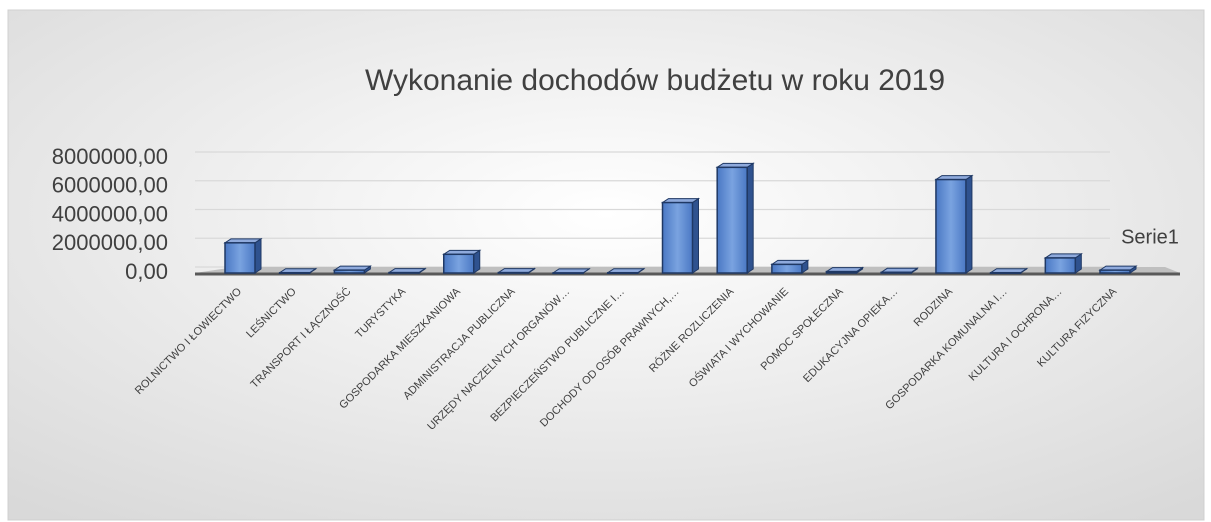  Describe the element at coordinates (110, 242) in the screenshot. I see `y-tick-label: 2000000,00` at that location.